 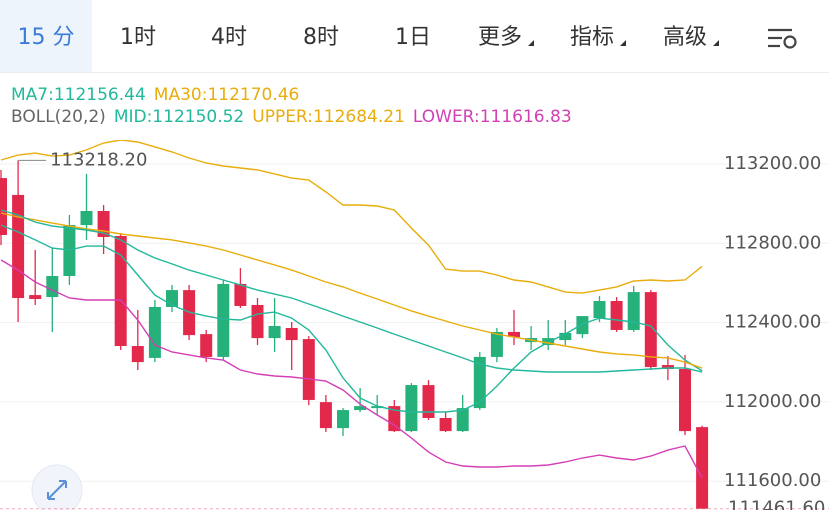 What do you see at coordinates (138, 37) in the screenshot?
I see `tab: 1时` at bounding box center [138, 37].